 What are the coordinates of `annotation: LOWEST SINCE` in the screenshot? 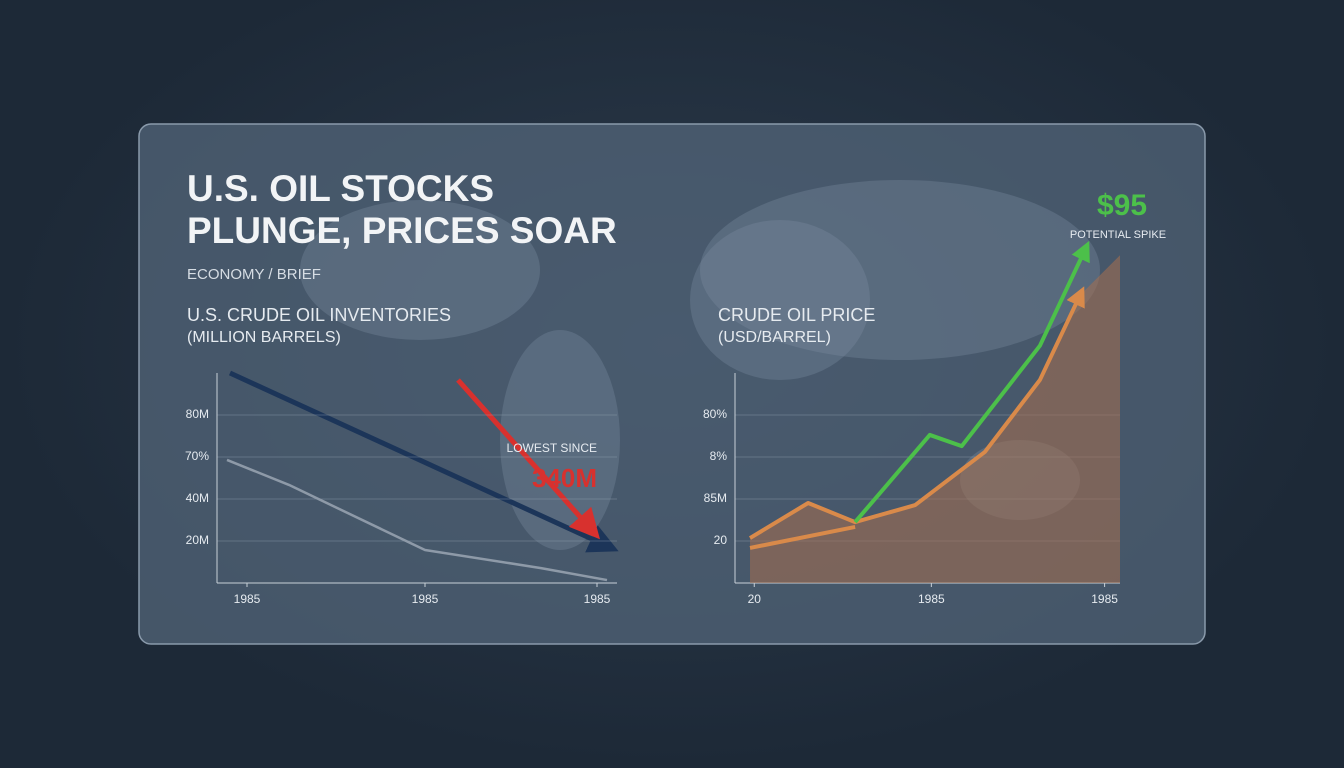 It's located at (552, 448).